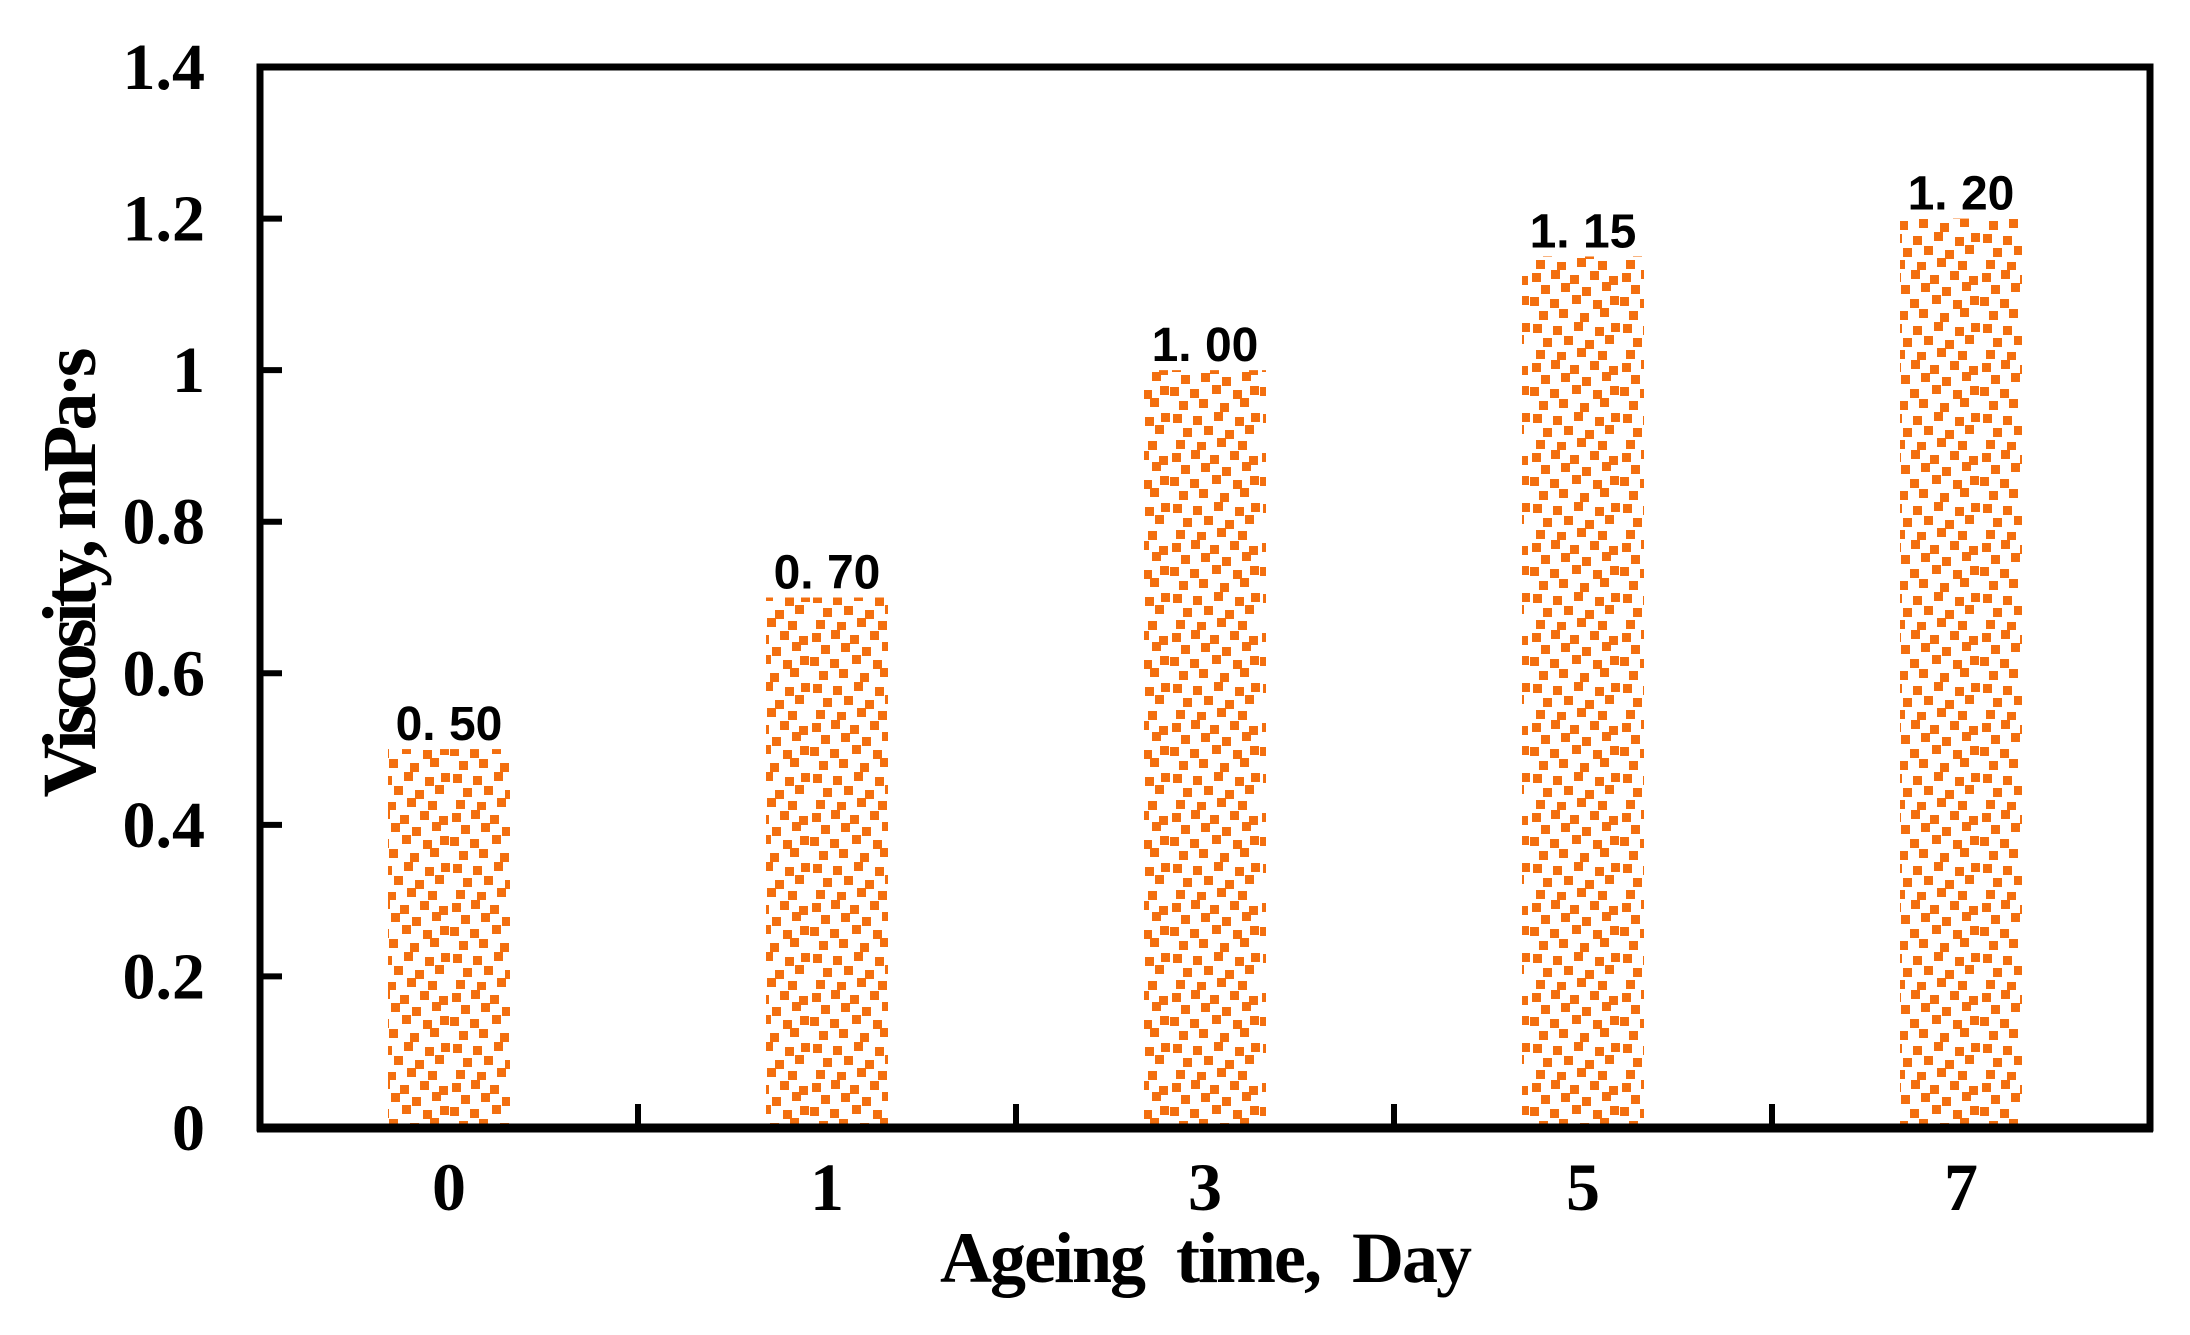 The width and height of the screenshot is (2190, 1335). What do you see at coordinates (70, 573) in the screenshot?
I see `y-axis-title: Viscosity, mPa·s` at bounding box center [70, 573].